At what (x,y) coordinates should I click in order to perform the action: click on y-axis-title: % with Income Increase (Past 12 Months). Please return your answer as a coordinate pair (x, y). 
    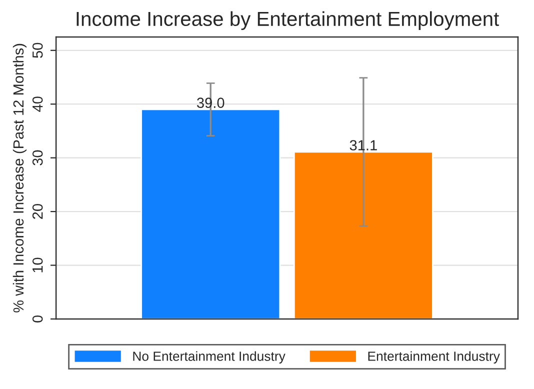
    Looking at the image, I should click on (19, 178).